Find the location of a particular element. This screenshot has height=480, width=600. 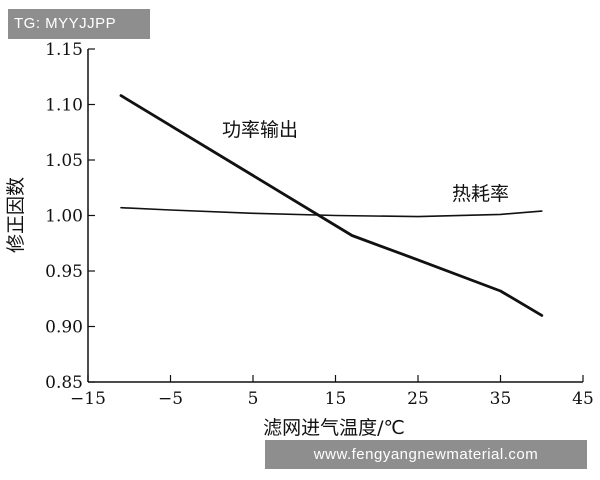

series-label-power-output: 功率输出 is located at coordinates (260, 130).